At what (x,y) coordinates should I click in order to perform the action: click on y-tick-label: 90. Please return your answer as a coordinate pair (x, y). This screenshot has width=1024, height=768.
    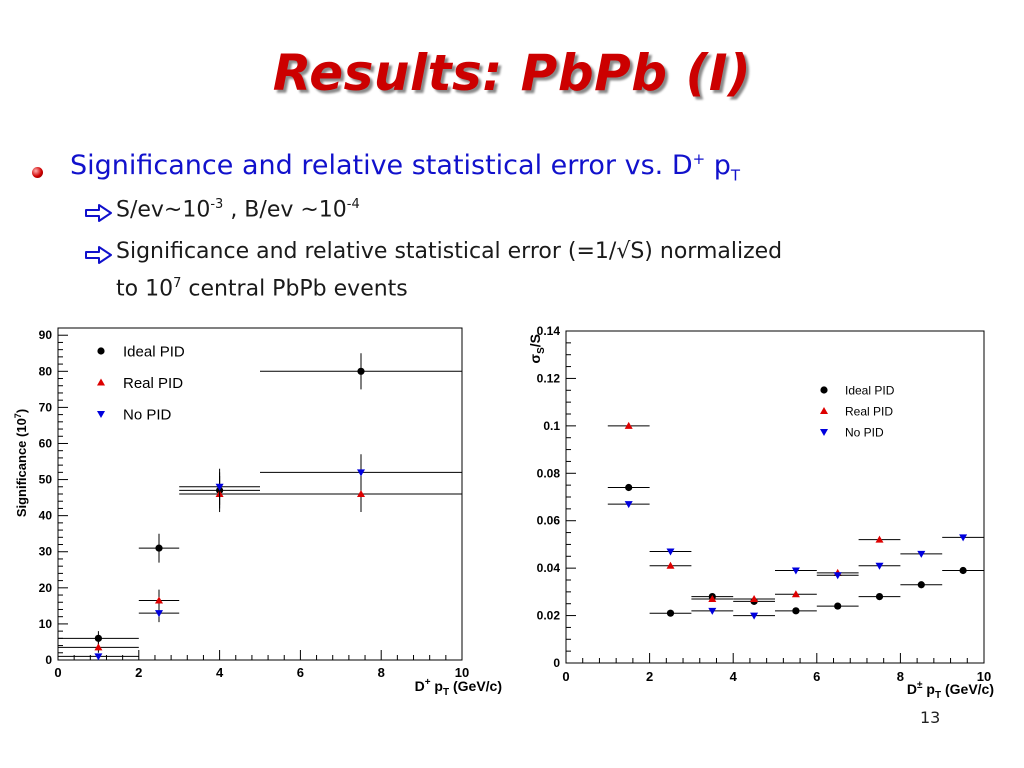
    Looking at the image, I should click on (46, 335).